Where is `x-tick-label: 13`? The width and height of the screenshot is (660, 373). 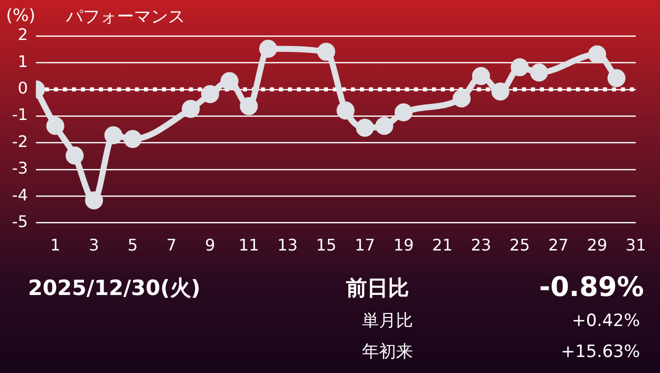 x-tick-label: 13 is located at coordinates (287, 245).